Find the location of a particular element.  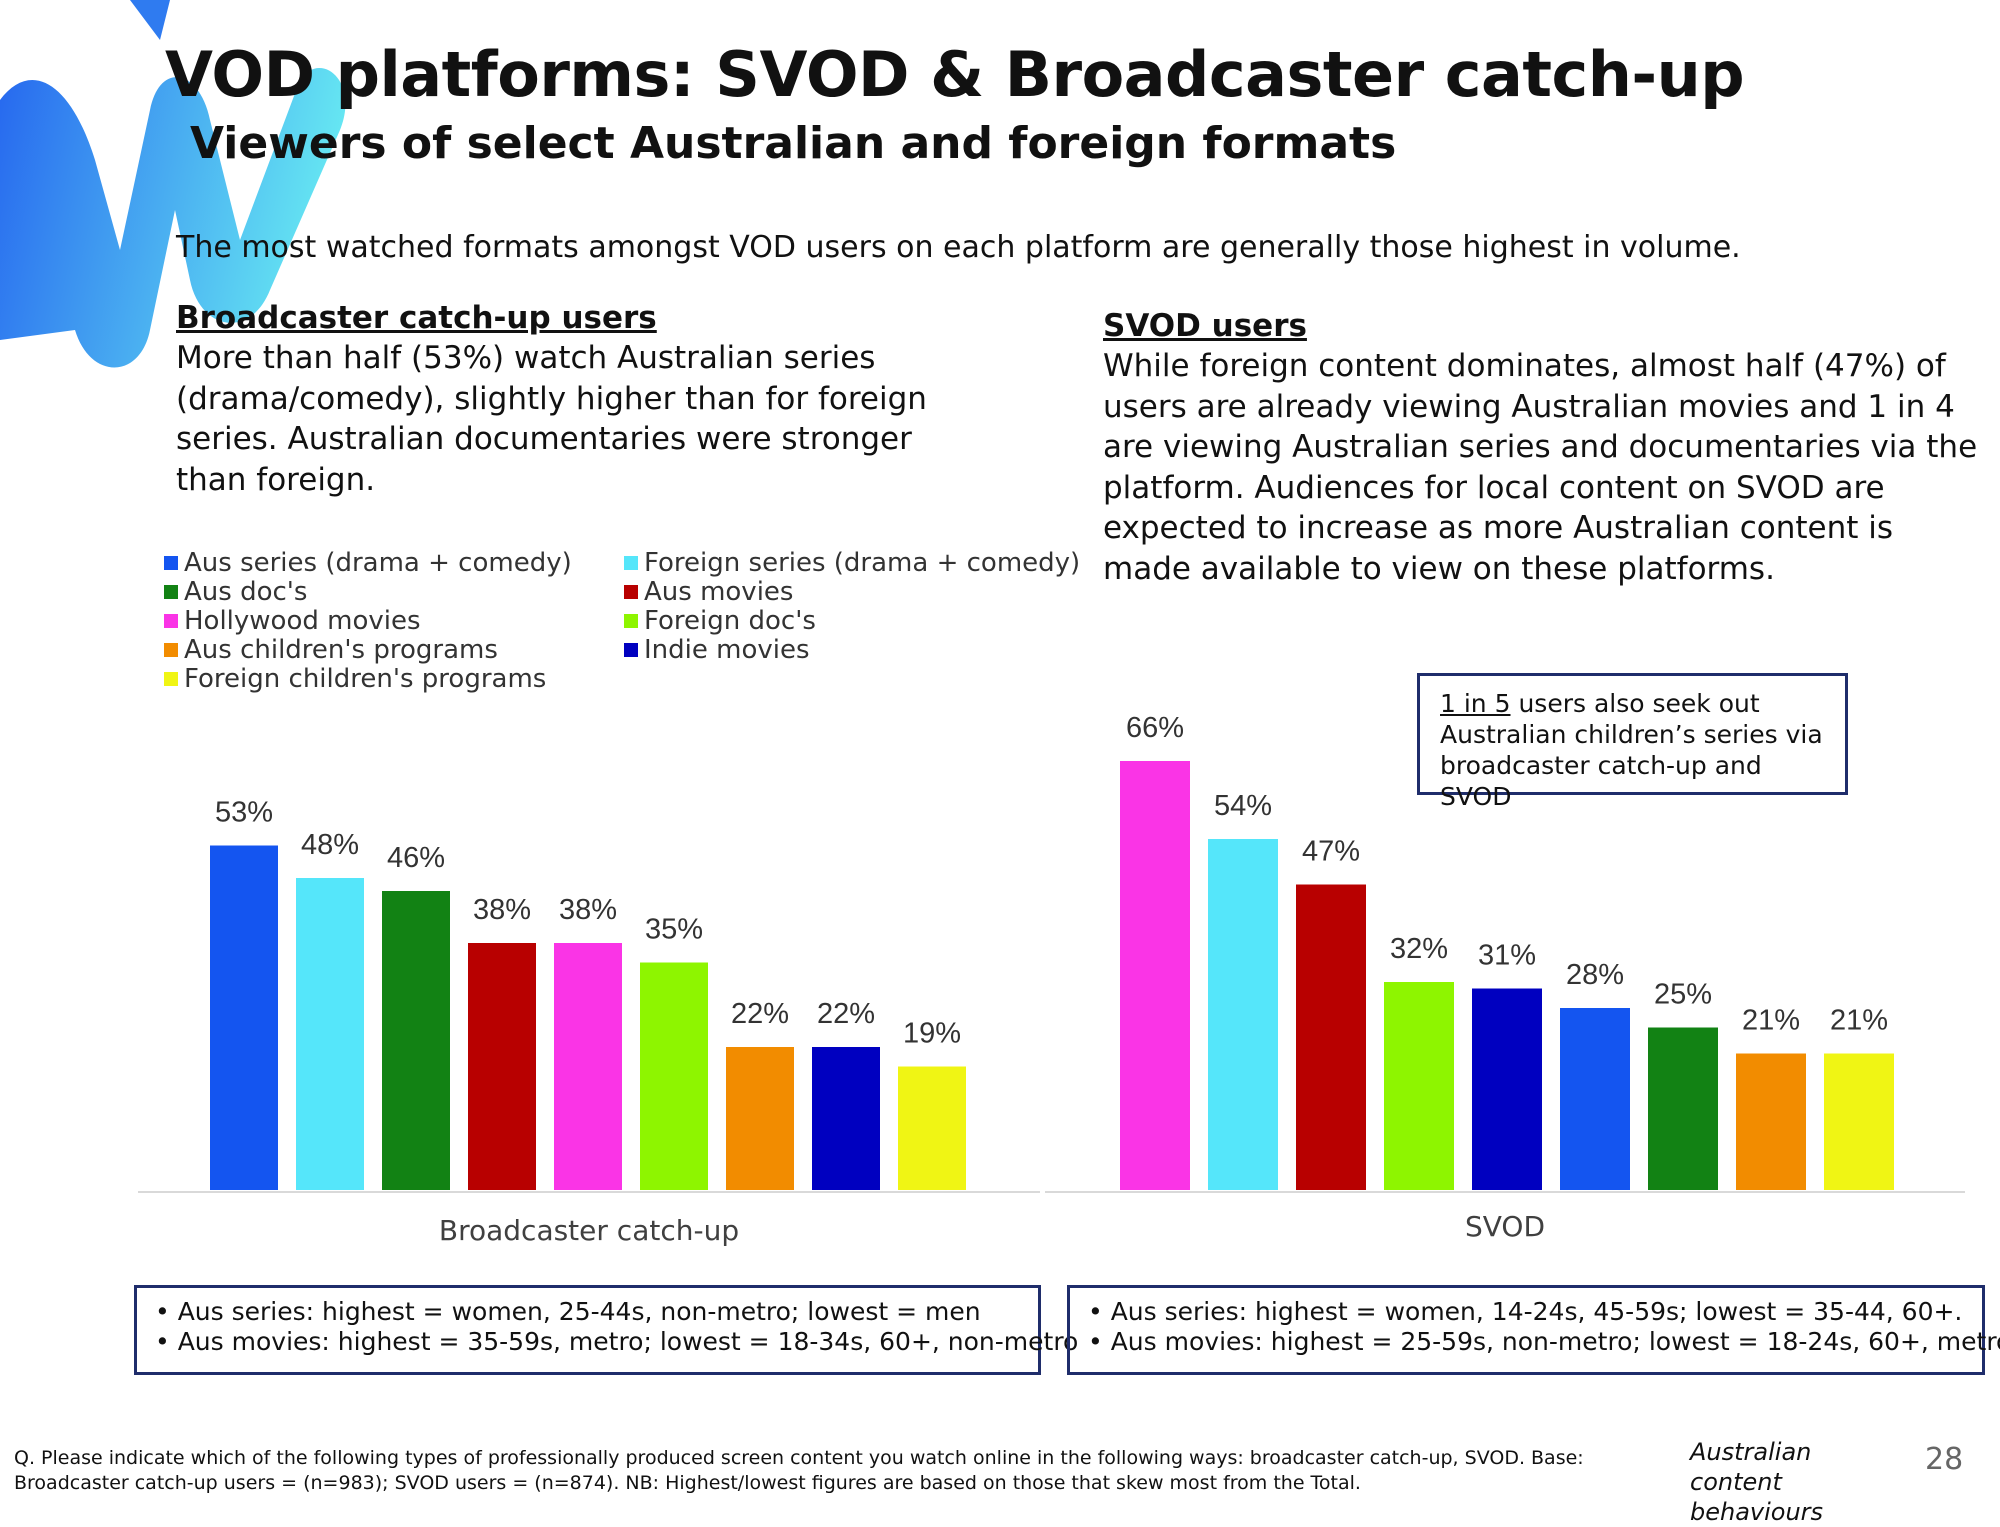

legend-label: Aus children's programs is located at coordinates (341, 650).